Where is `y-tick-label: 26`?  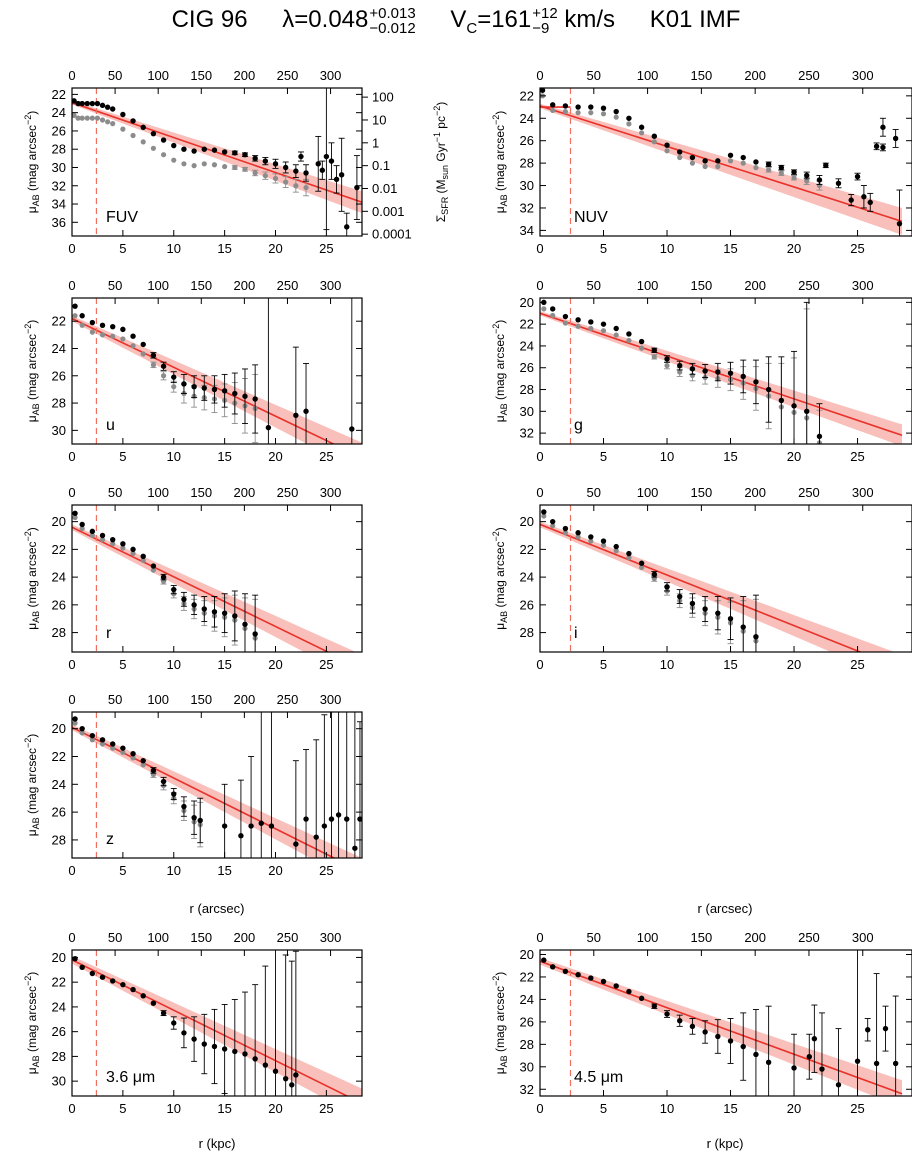
y-tick-label: 26 is located at coordinates (527, 1021).